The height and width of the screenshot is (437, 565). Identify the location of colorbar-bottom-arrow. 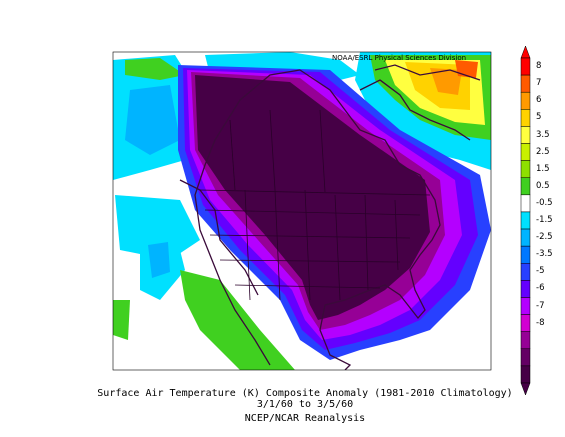
(525, 389).